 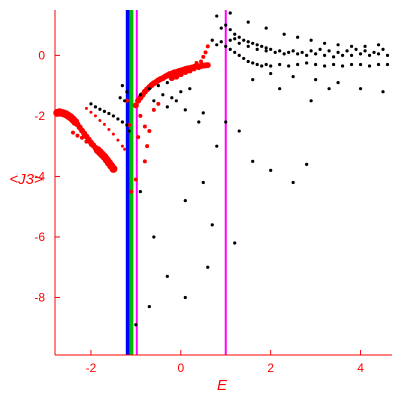 What do you see at coordinates (270, 368) in the screenshot?
I see `x-tick-label: 2` at bounding box center [270, 368].